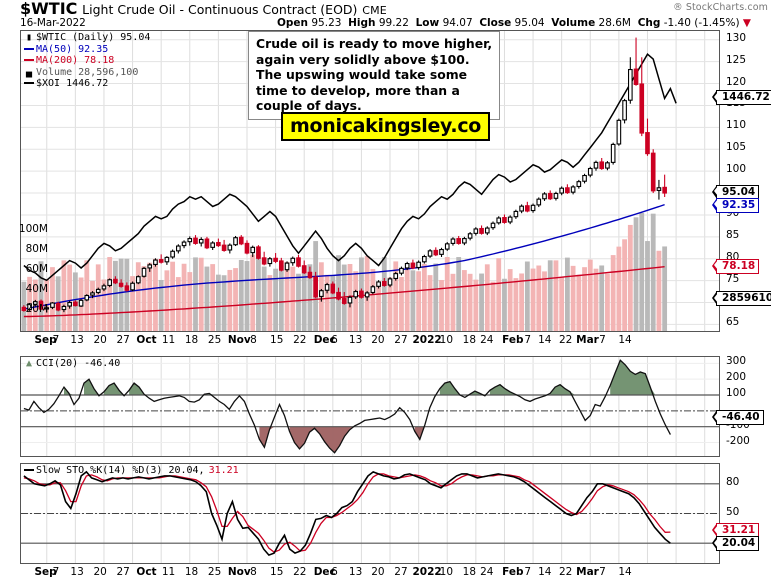 Image resolution: width=771 pixels, height=587 pixels. What do you see at coordinates (253, 340) in the screenshot?
I see `price-xtick-10: 8` at bounding box center [253, 340].